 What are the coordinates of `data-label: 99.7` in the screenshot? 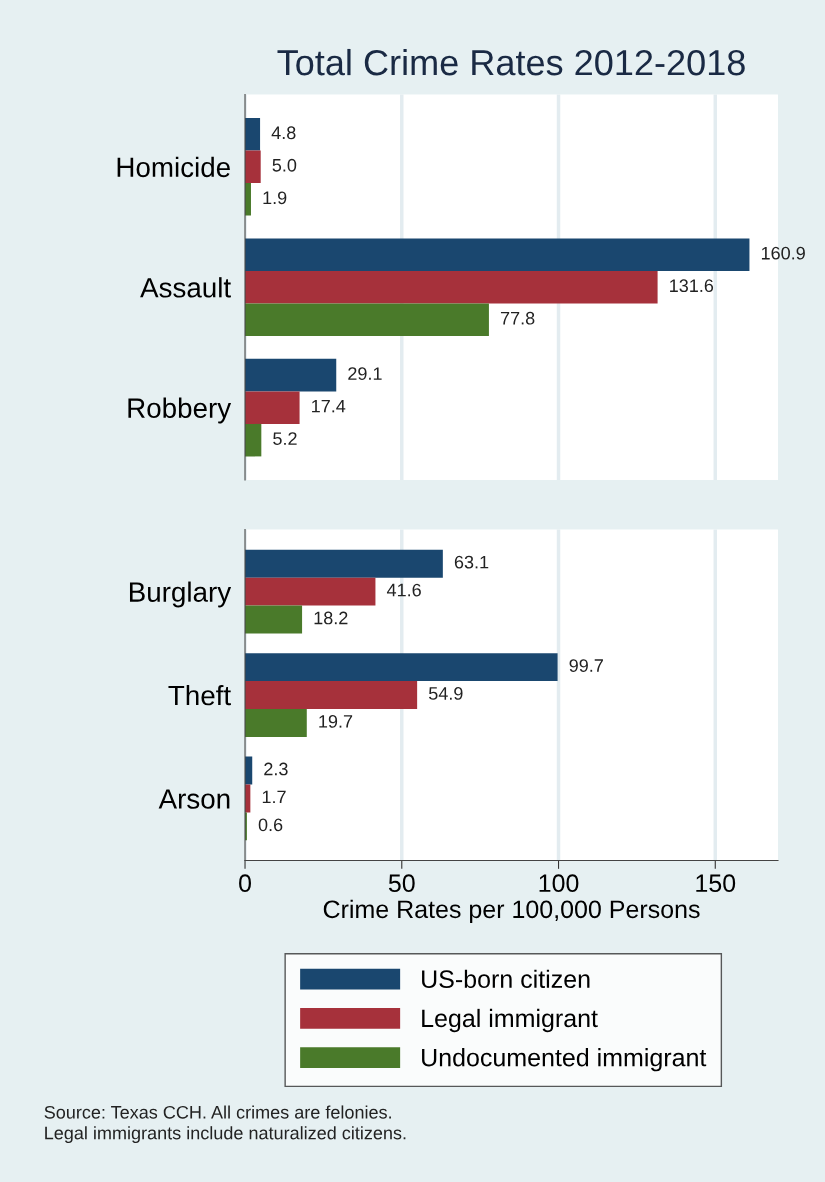 It's located at (586, 665).